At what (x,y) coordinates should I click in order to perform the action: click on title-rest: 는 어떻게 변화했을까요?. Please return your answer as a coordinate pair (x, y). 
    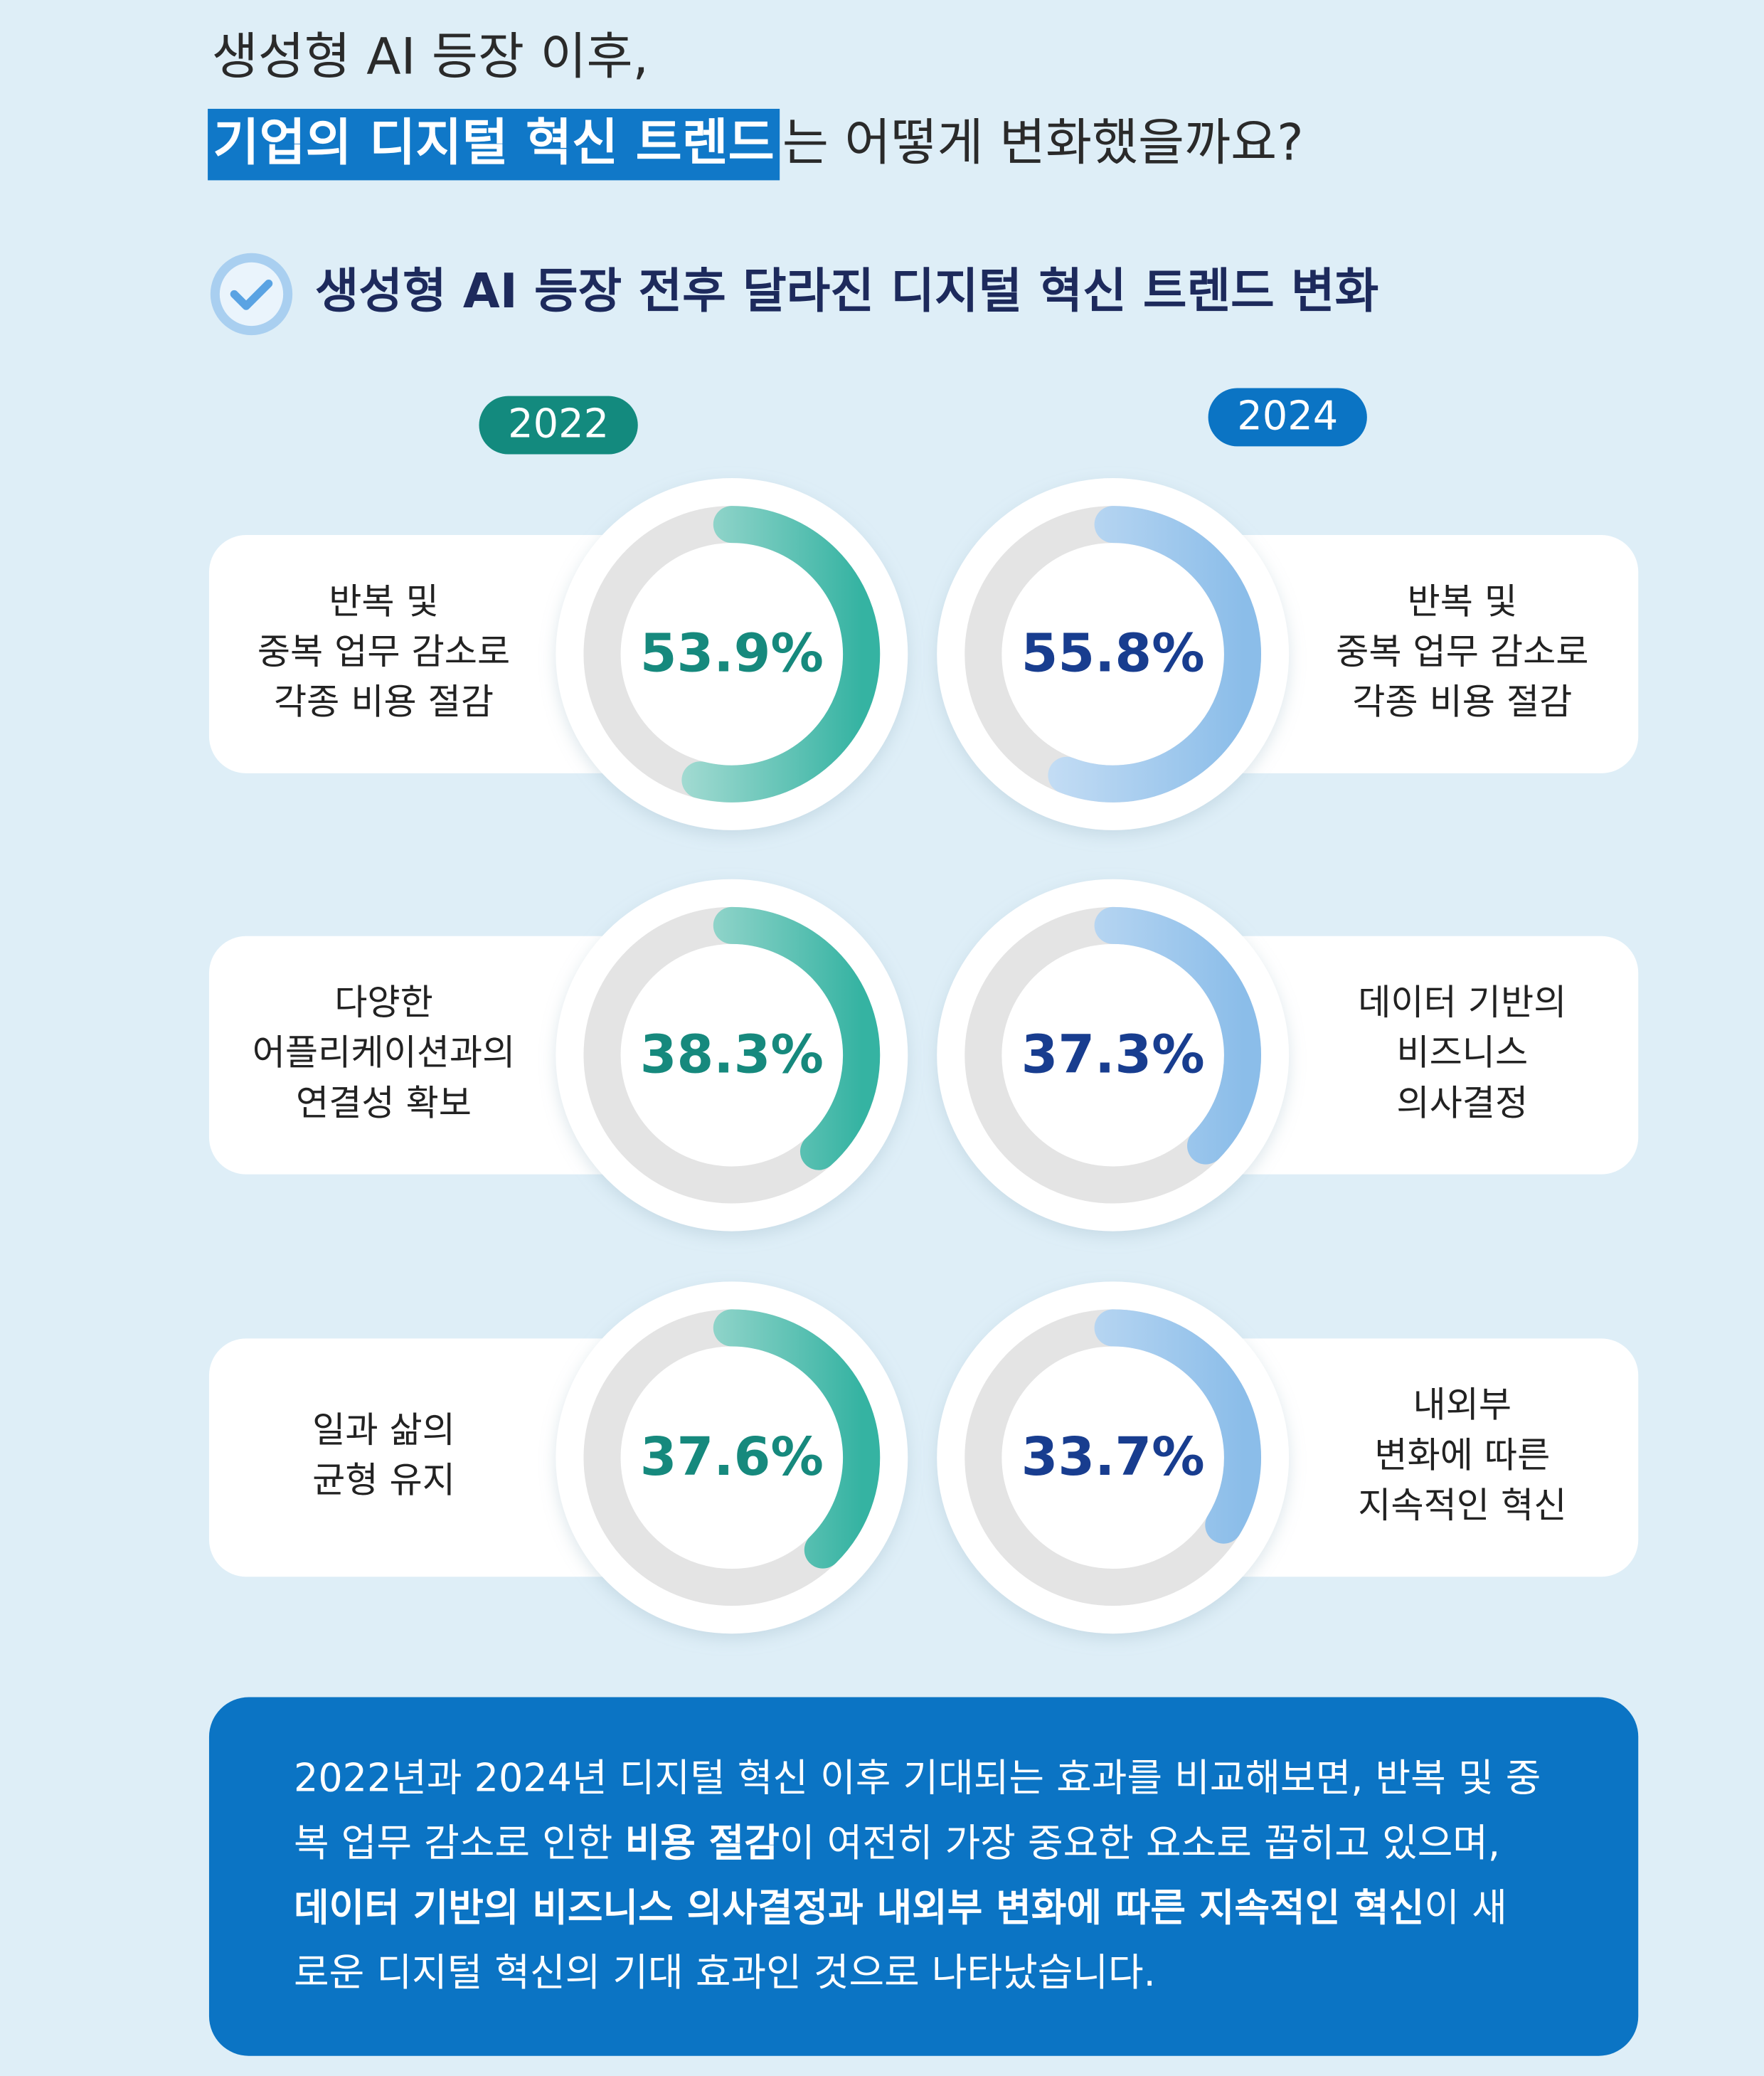
    Looking at the image, I should click on (1043, 142).